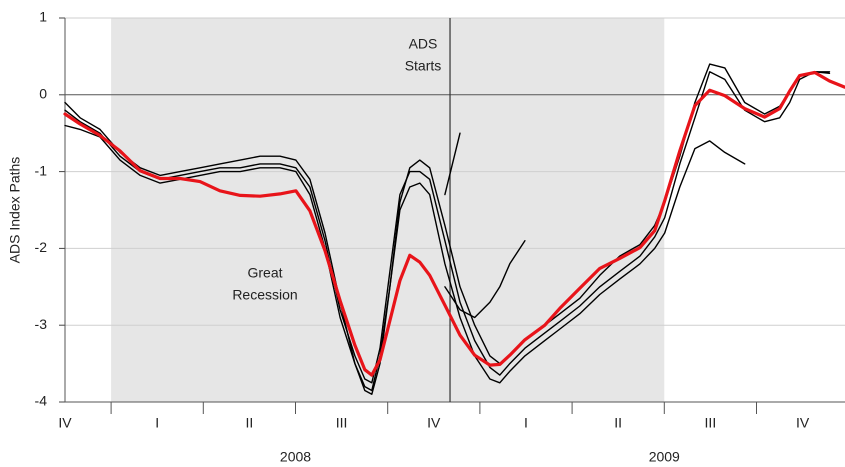 Image resolution: width=845 pixels, height=467 pixels. I want to click on y-tick-label: -3, so click(41, 324).